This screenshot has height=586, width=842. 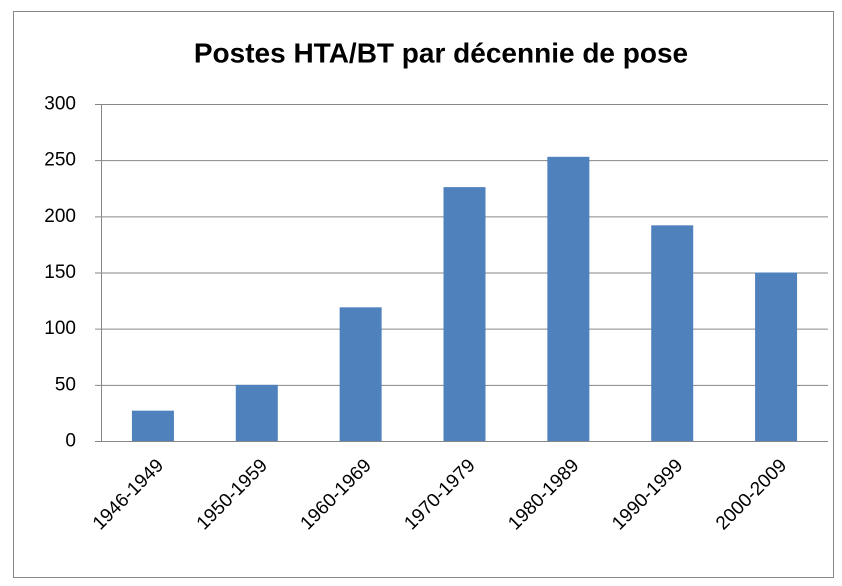 I want to click on y-tick-label: 150, so click(x=60, y=272).